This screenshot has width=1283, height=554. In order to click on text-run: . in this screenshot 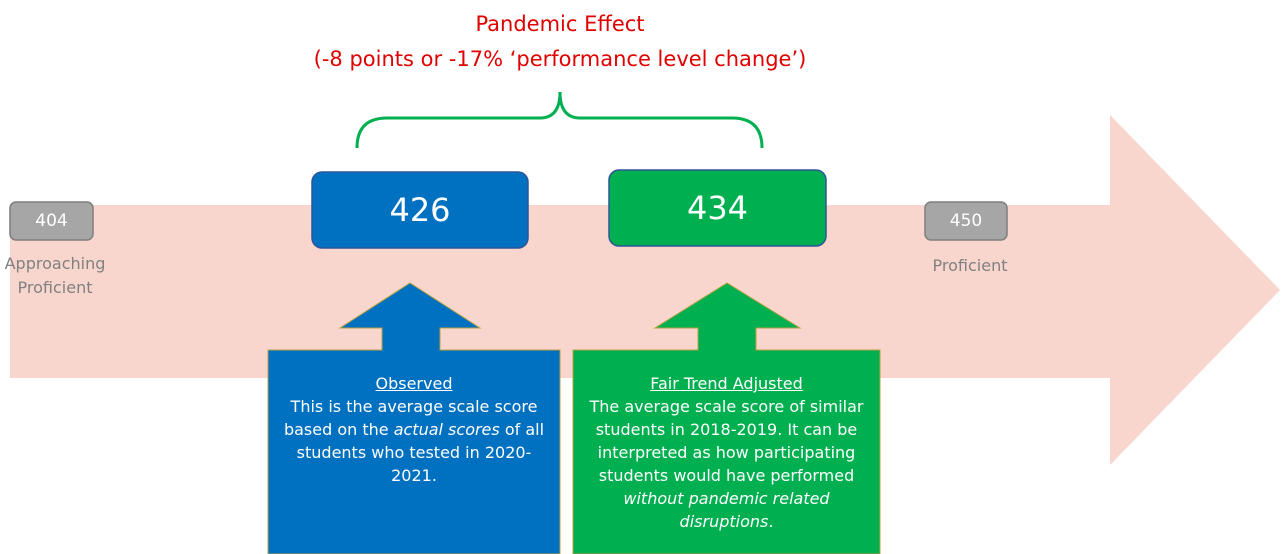, I will do `click(771, 521)`.